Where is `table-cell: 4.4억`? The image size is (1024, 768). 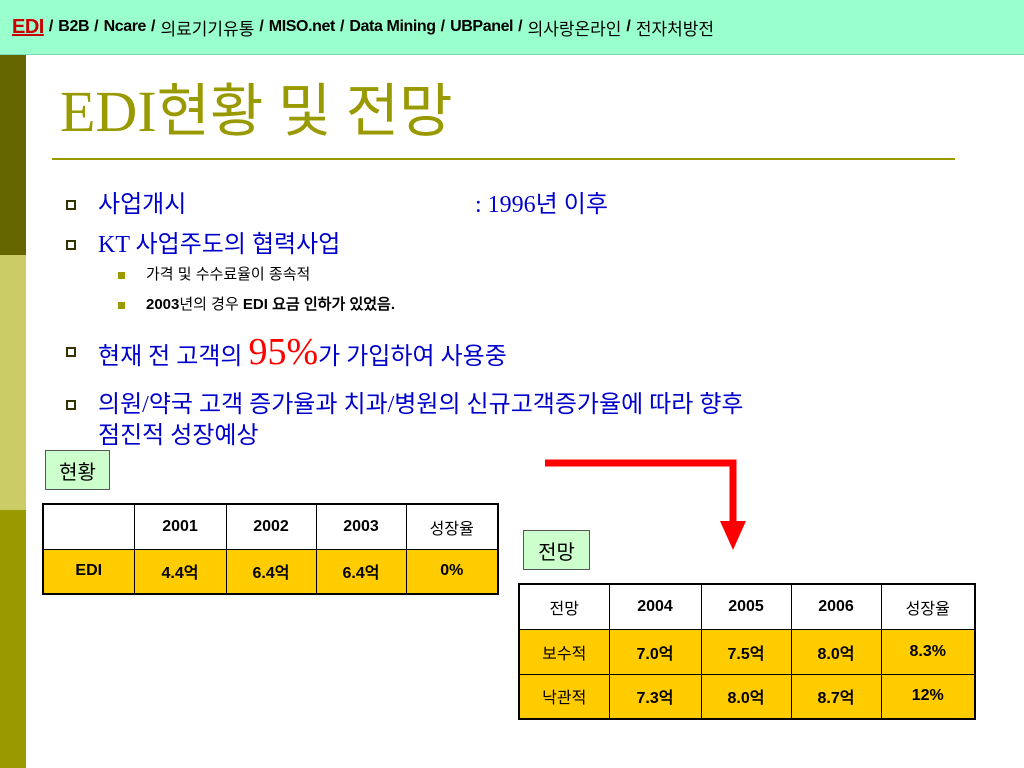
table-cell: 4.4억 is located at coordinates (180, 571).